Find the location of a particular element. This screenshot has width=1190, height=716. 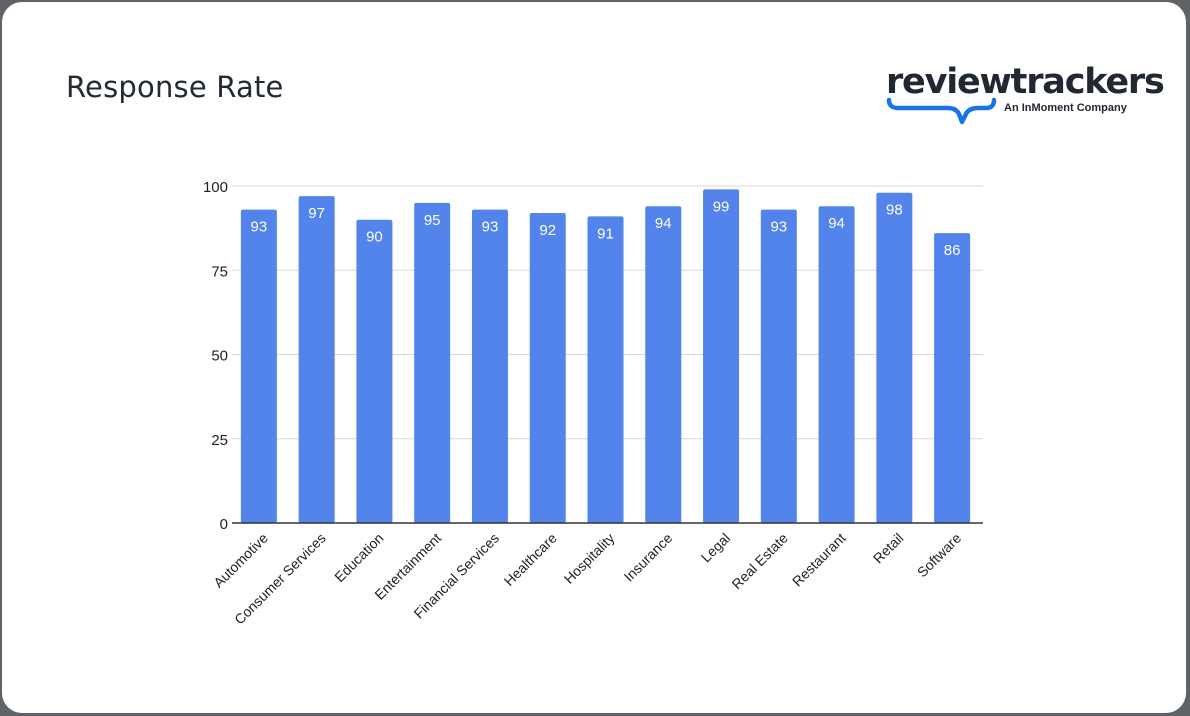

x-category-label: Healthcare is located at coordinates (530, 559).